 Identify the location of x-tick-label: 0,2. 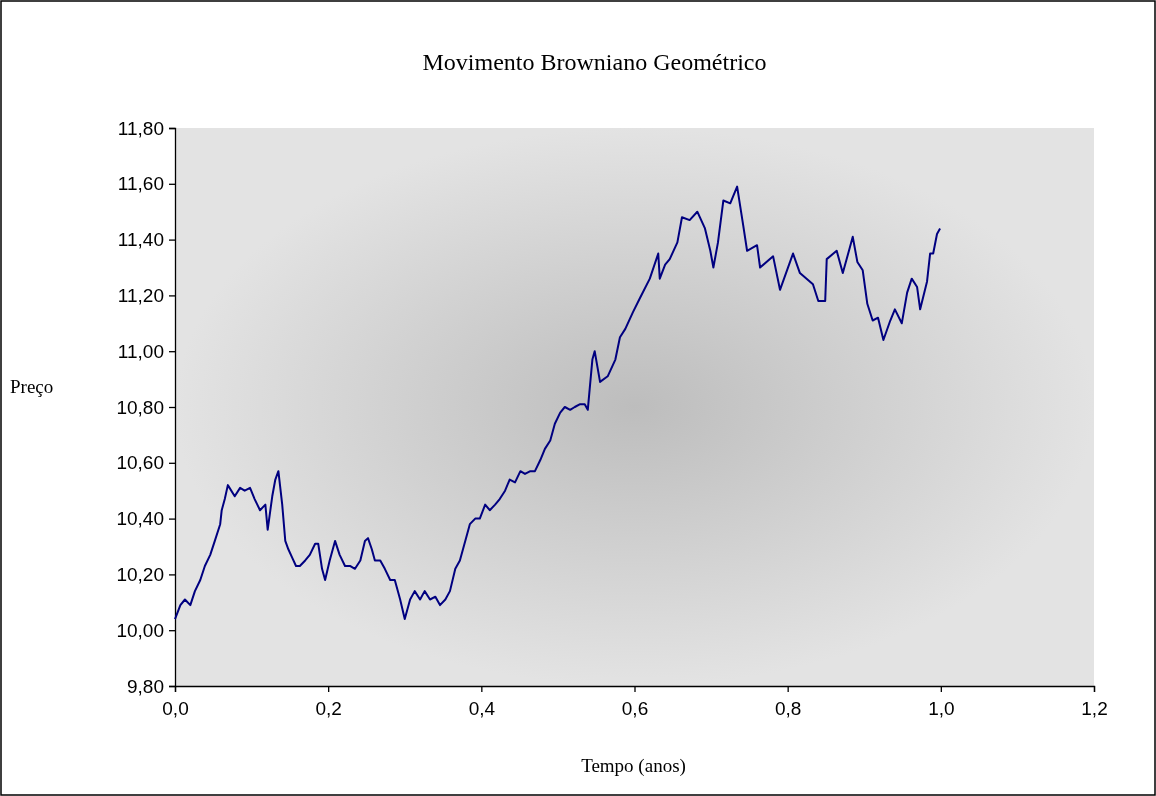
(328, 709).